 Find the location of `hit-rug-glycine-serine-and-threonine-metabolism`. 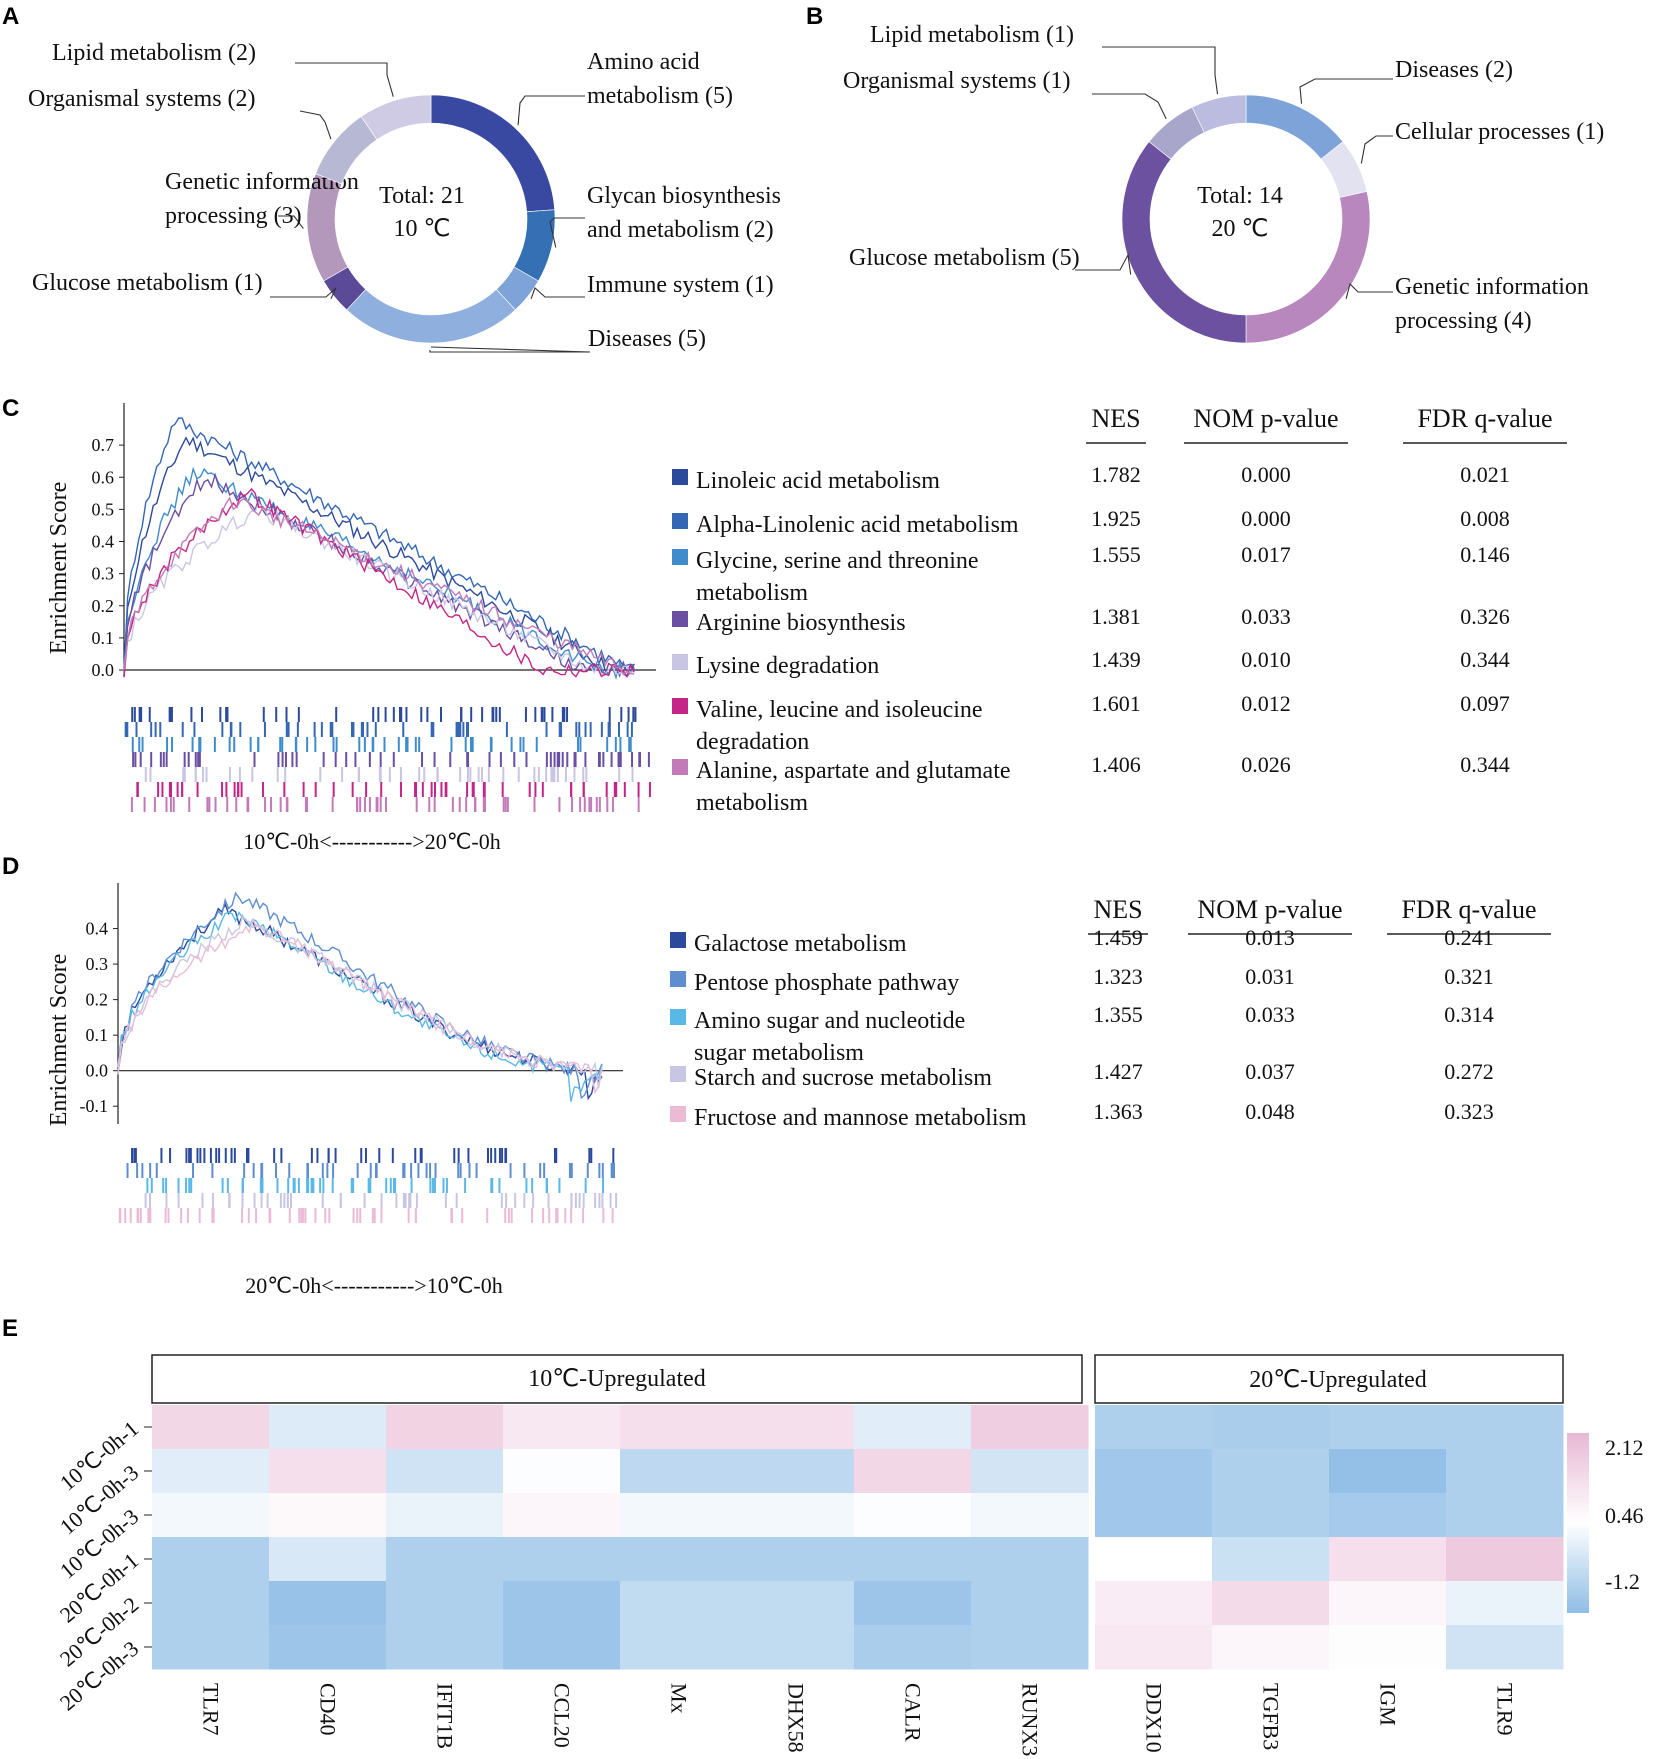

hit-rug-glycine-serine-and-threonine-metabolism is located at coordinates (381, 744).